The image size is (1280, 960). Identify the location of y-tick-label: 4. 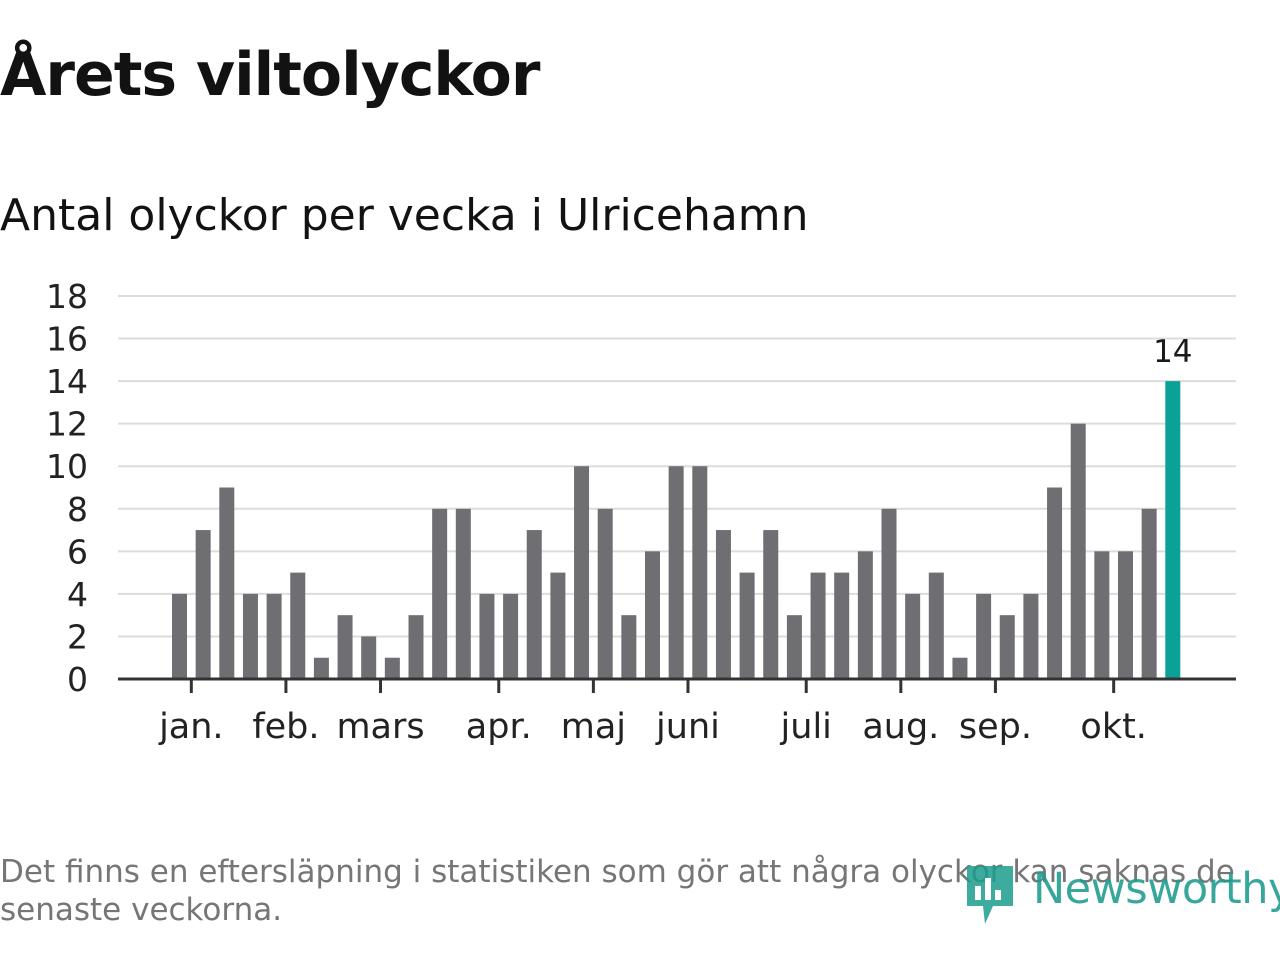
(77, 594).